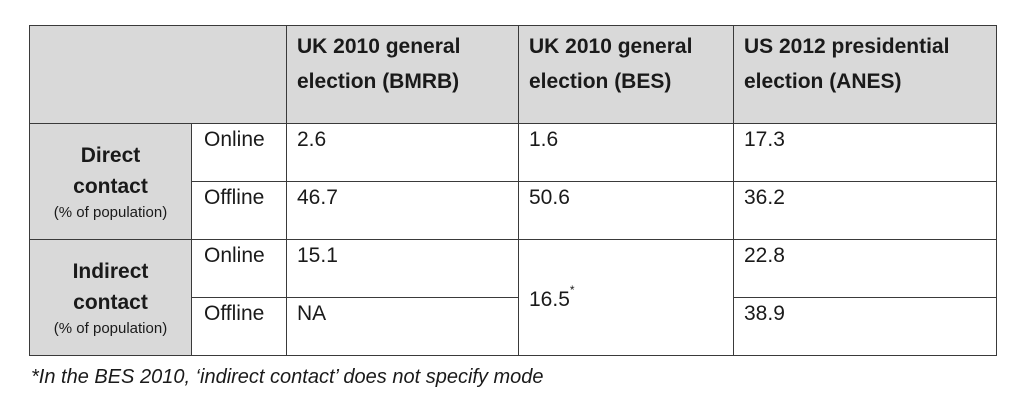  What do you see at coordinates (378, 81) in the screenshot?
I see `column-header-line: election (BMRB)` at bounding box center [378, 81].